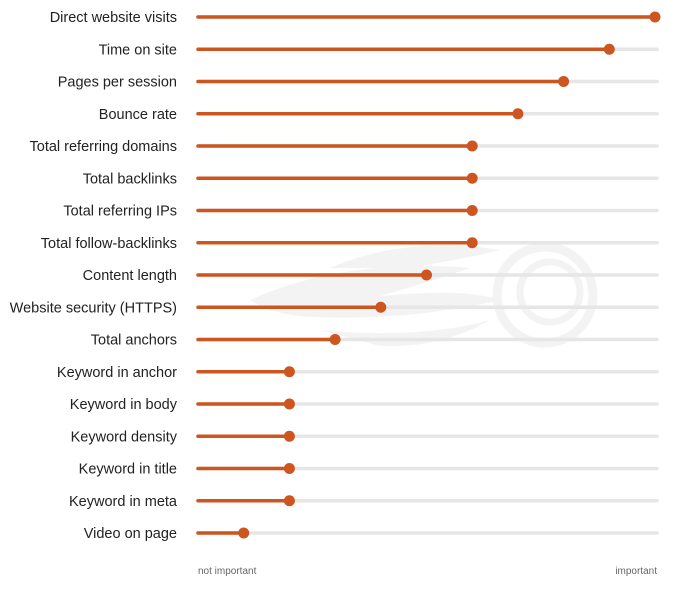  Describe the element at coordinates (93, 308) in the screenshot. I see `category-label: Website security (HTTPS)` at that location.